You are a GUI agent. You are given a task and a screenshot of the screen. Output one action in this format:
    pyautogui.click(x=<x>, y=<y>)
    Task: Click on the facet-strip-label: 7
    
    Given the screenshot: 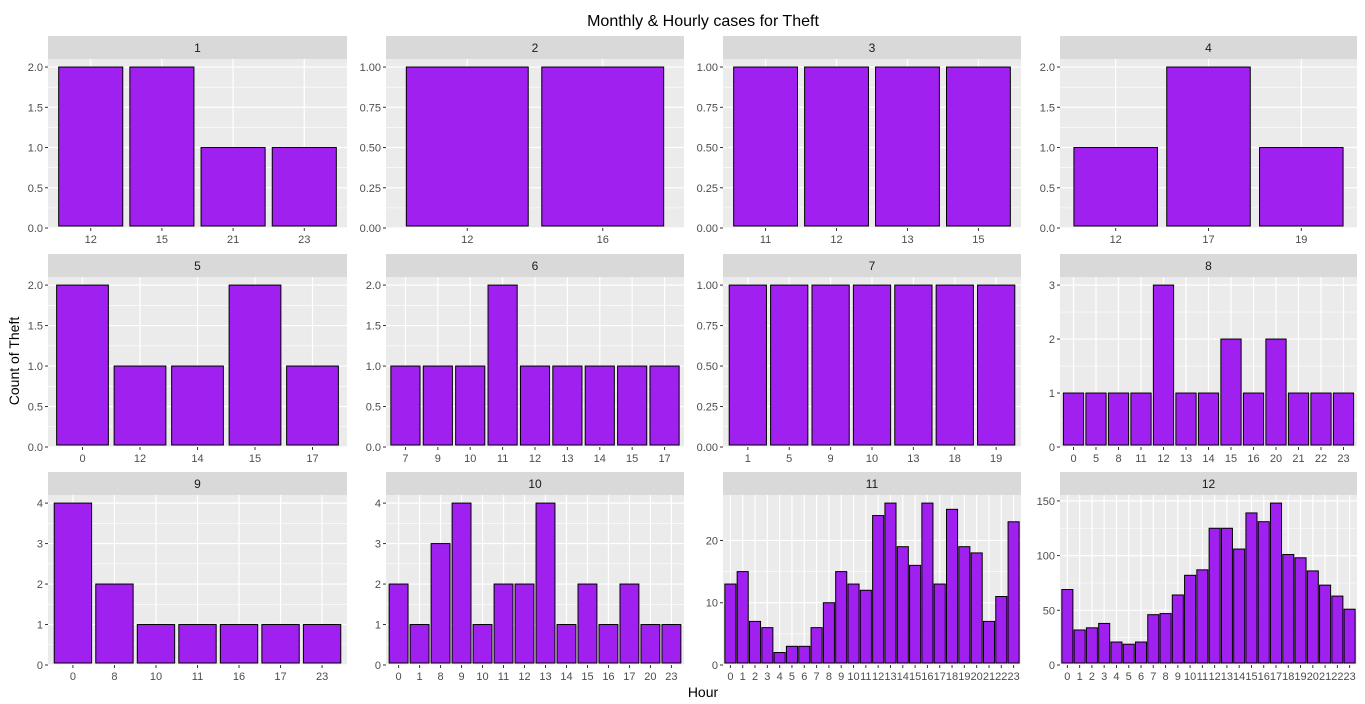 What is the action you would take?
    pyautogui.click(x=872, y=266)
    